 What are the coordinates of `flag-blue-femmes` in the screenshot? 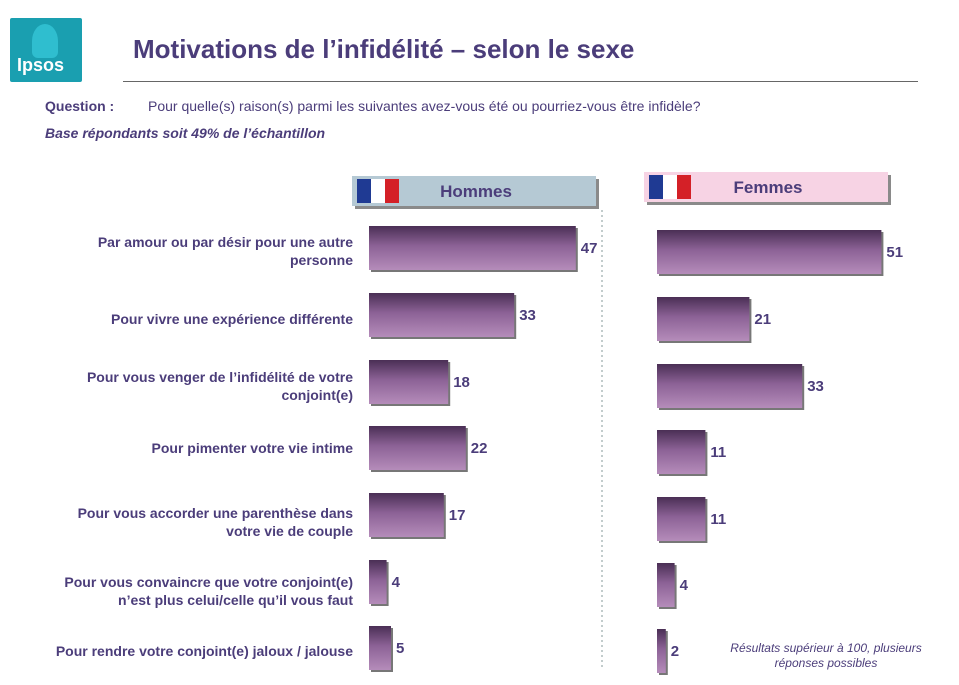 It's located at (656, 187).